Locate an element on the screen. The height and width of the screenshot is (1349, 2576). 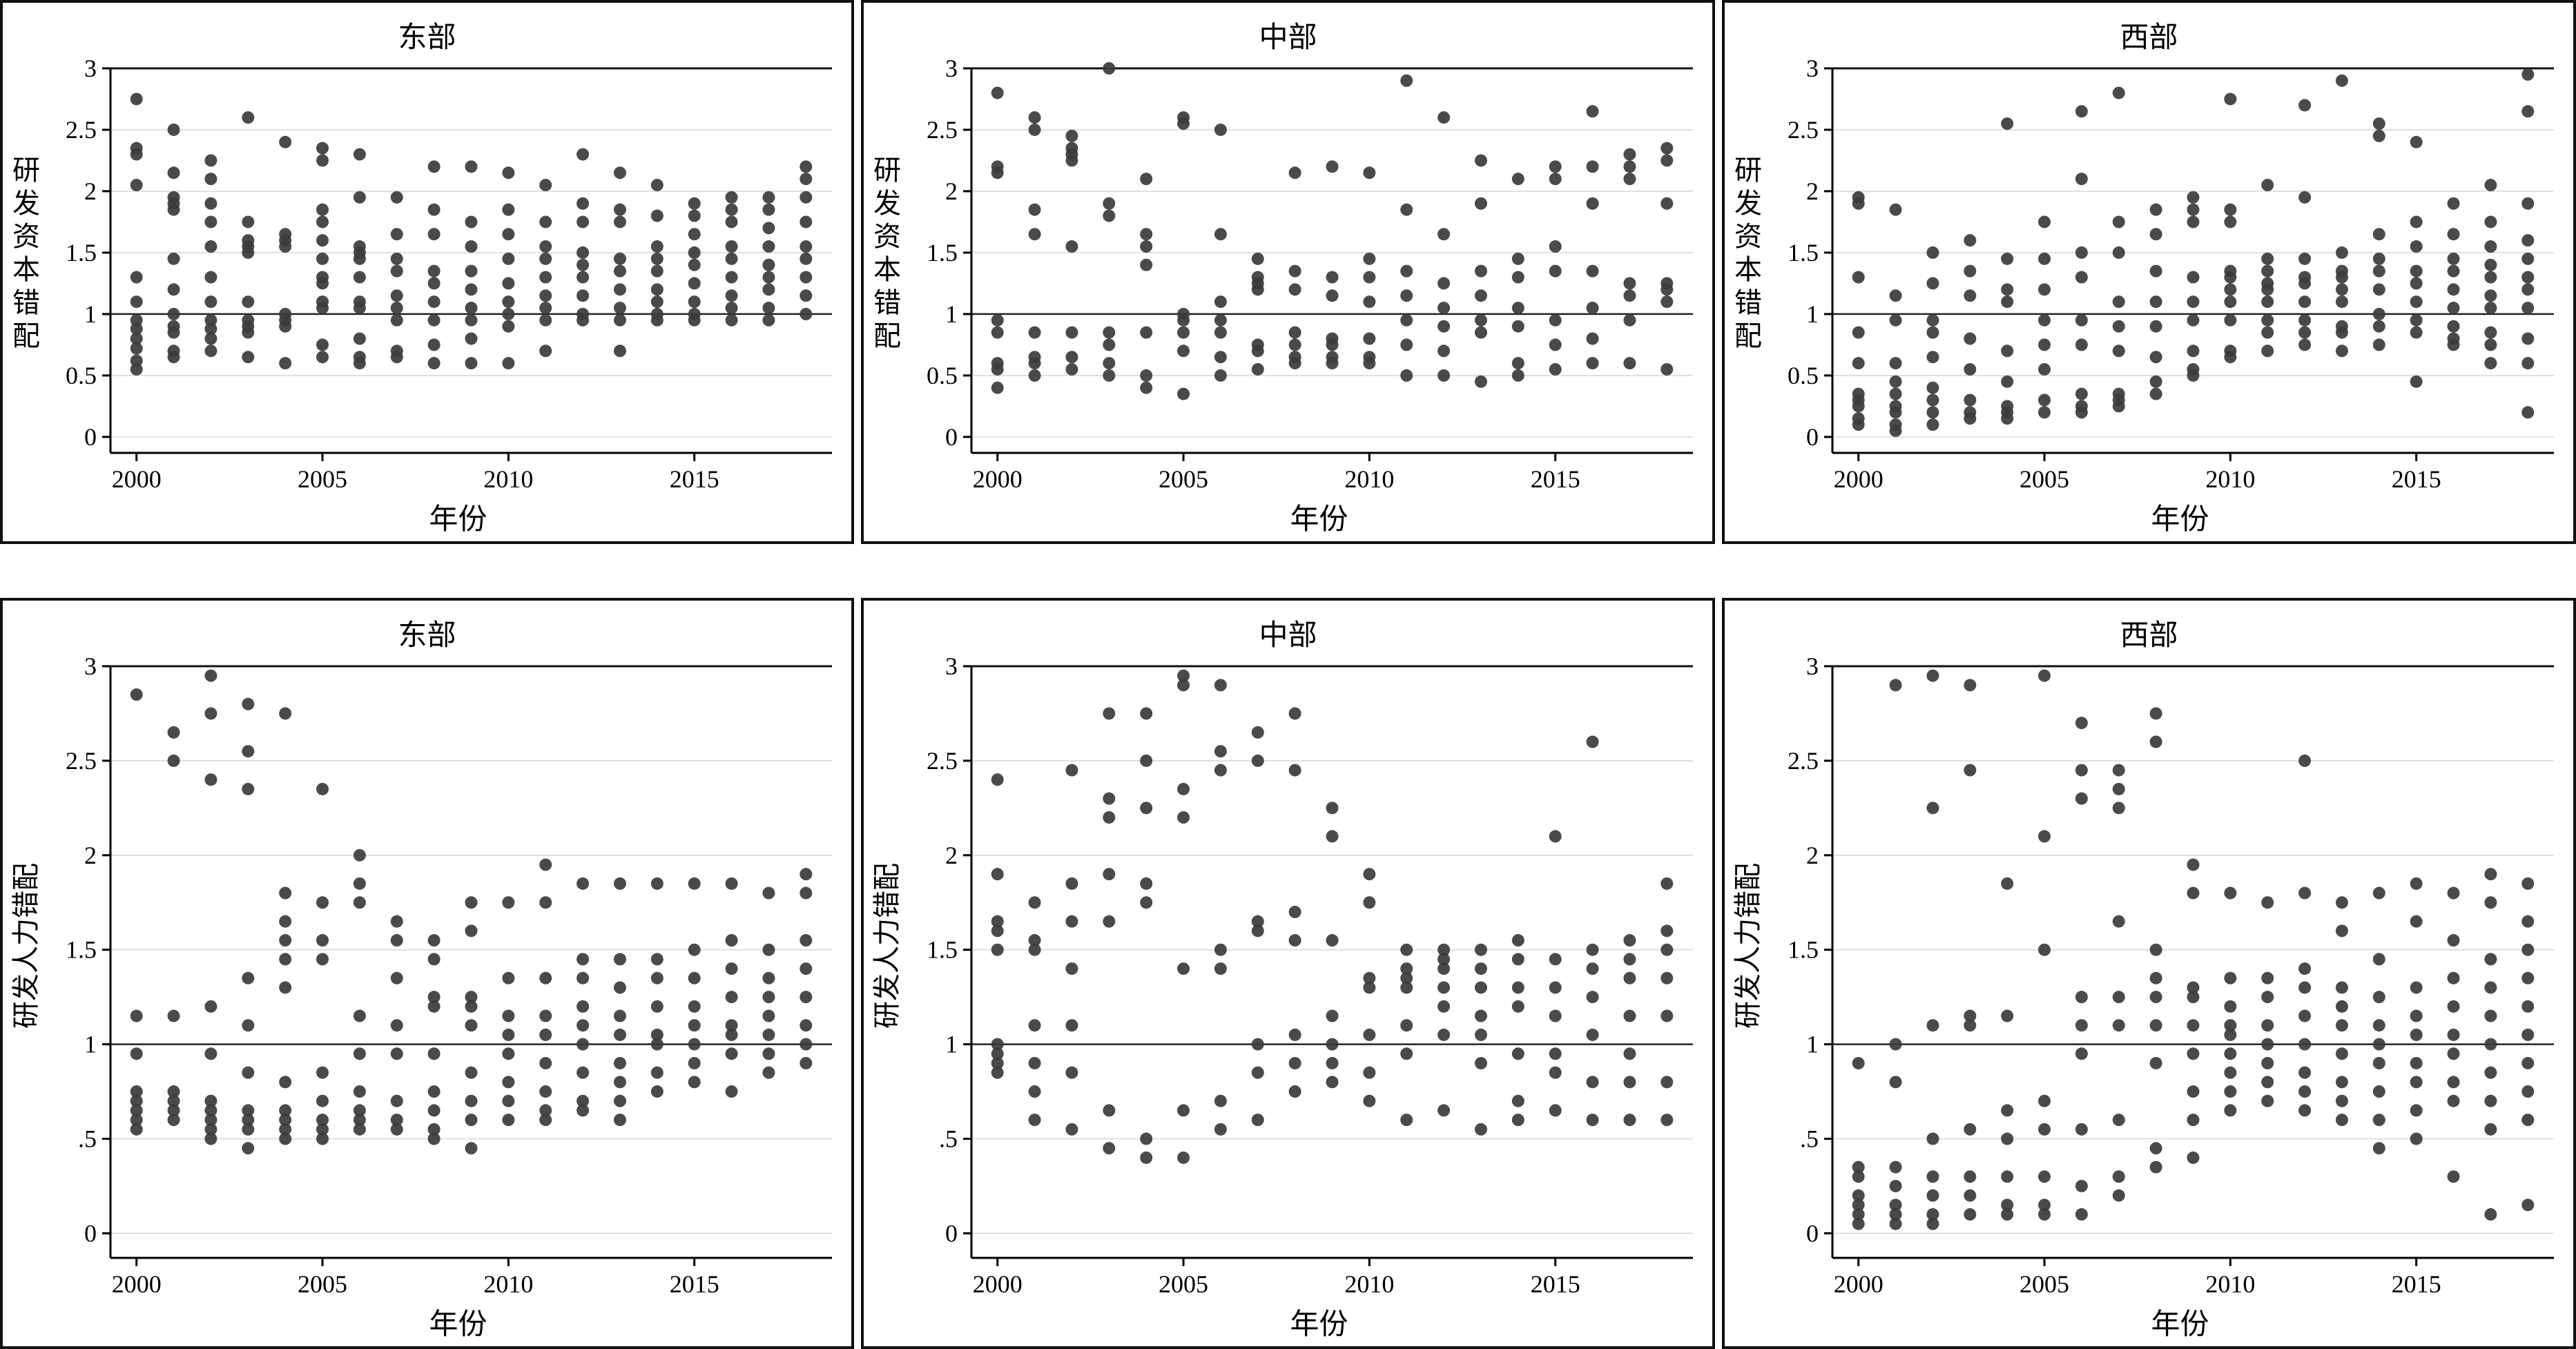
svg-text: 0.5 is located at coordinates (1804, 375).